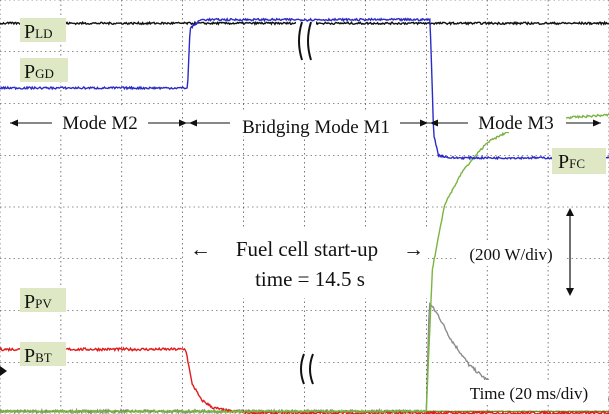 Image resolution: width=609 pixels, height=414 pixels. What do you see at coordinates (3, 371) in the screenshot?
I see `zero-reference-marker` at bounding box center [3, 371].